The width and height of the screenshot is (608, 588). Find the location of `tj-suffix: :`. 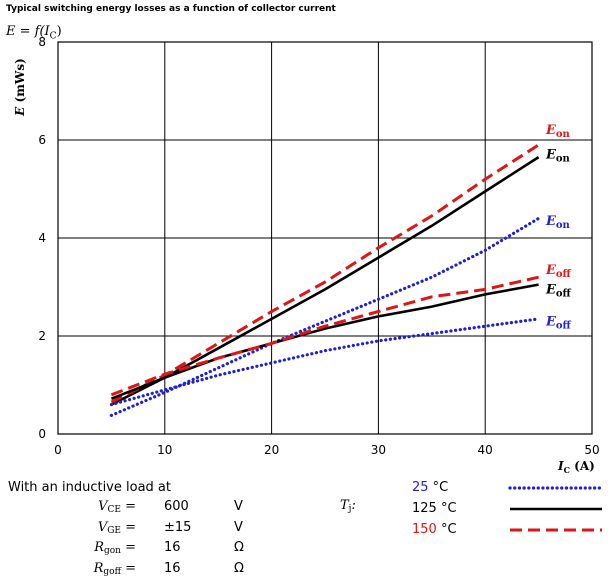

tj-suffix: : is located at coordinates (353, 505).